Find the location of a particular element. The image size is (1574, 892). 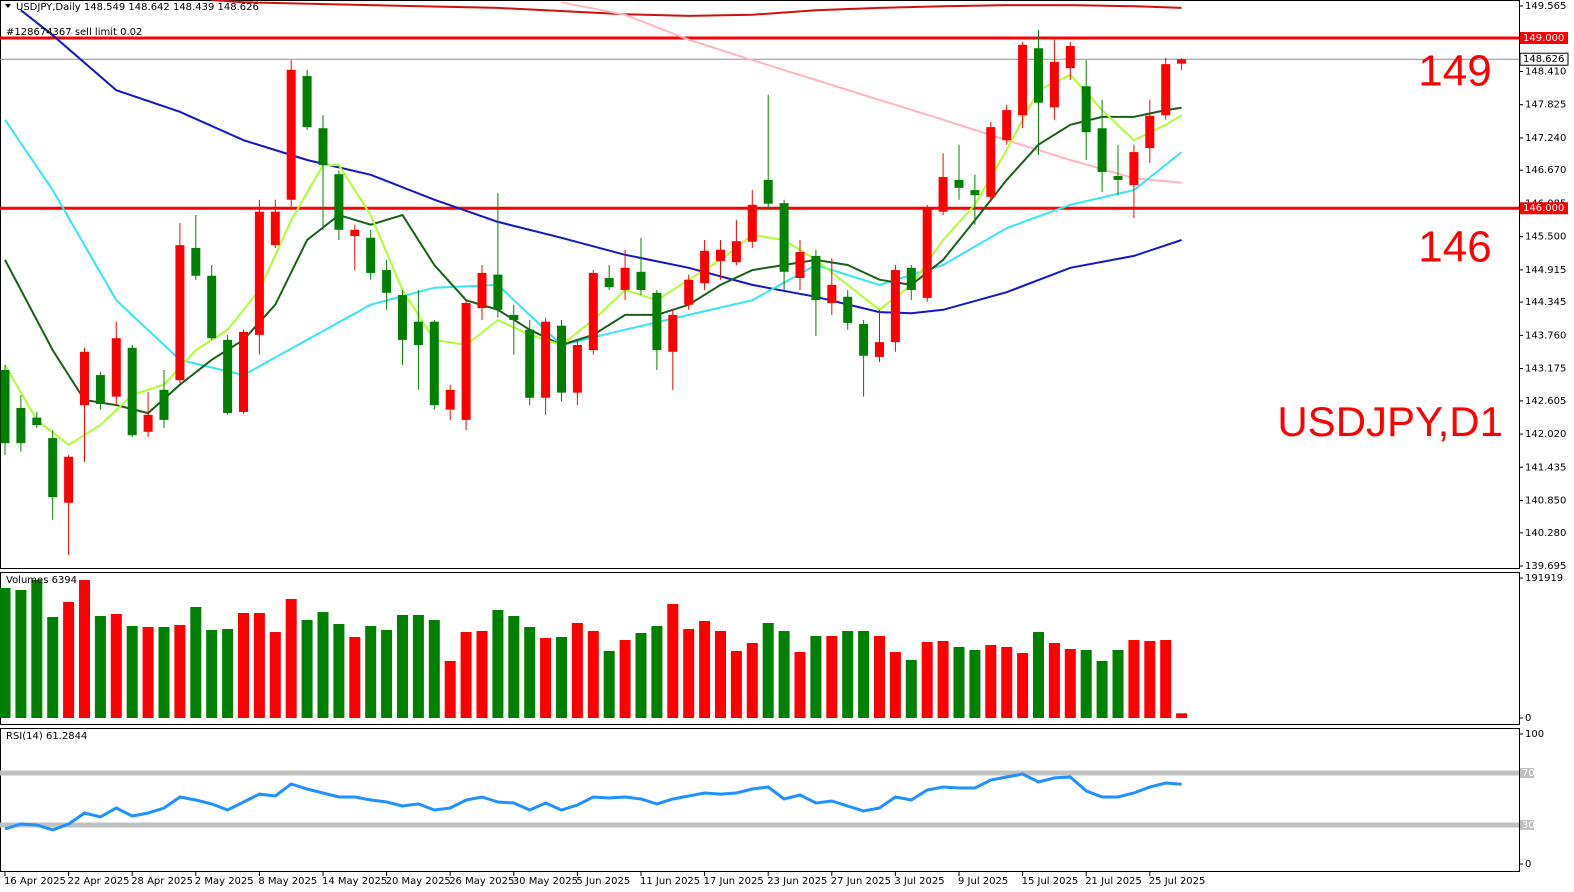

x-tick-label: 8 May 2025 is located at coordinates (287, 881).